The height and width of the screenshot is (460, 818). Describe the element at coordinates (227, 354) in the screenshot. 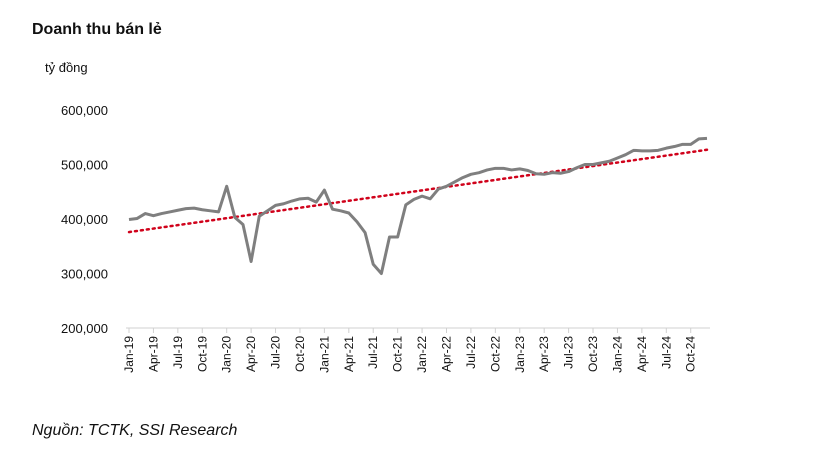

I see `x-tick-label: Jan-20` at that location.